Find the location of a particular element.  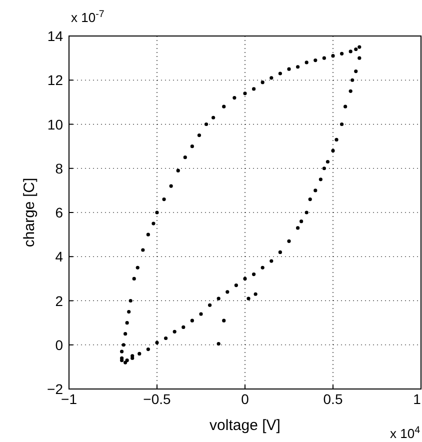

x-tick-label: −1 is located at coordinates (69, 399).